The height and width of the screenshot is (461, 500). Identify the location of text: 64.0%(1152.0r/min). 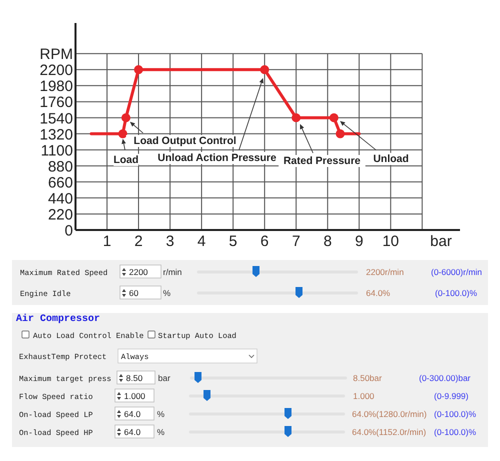
(389, 432).